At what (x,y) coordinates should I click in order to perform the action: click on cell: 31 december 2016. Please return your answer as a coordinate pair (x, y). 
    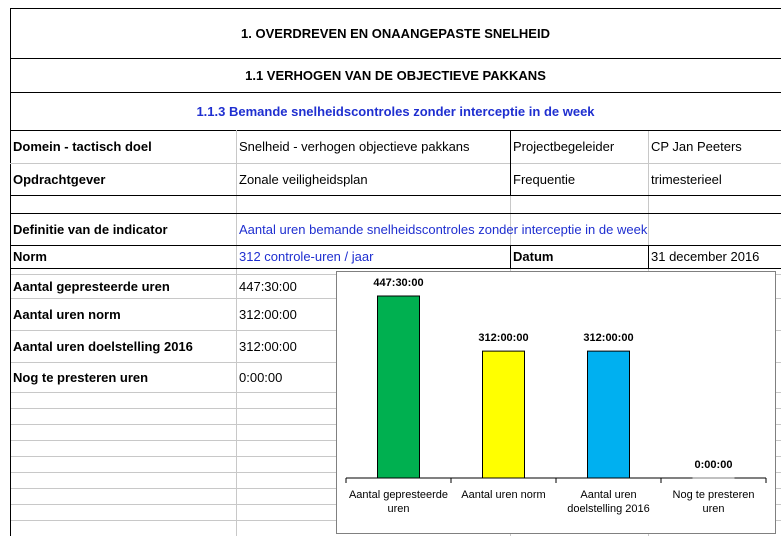
    Looking at the image, I should click on (705, 256).